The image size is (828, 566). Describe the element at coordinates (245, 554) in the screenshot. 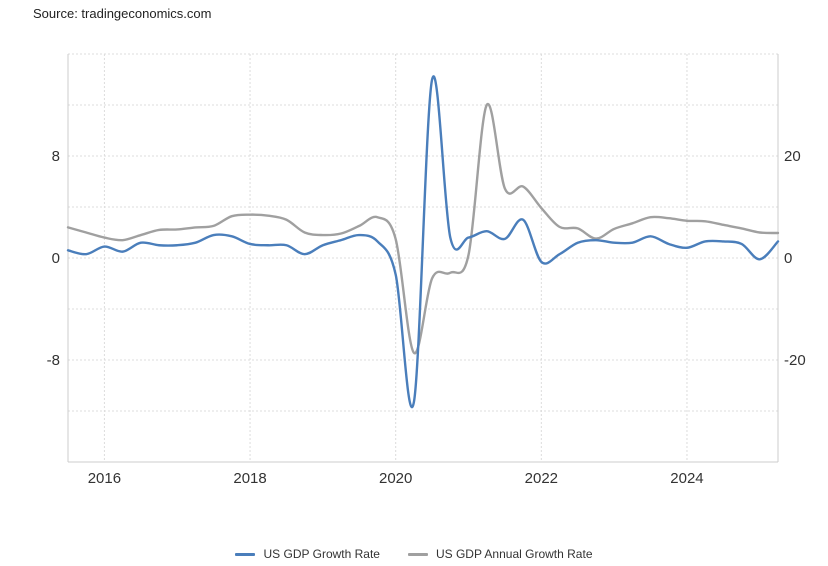

I see `legend-swatch-growth-rate` at that location.